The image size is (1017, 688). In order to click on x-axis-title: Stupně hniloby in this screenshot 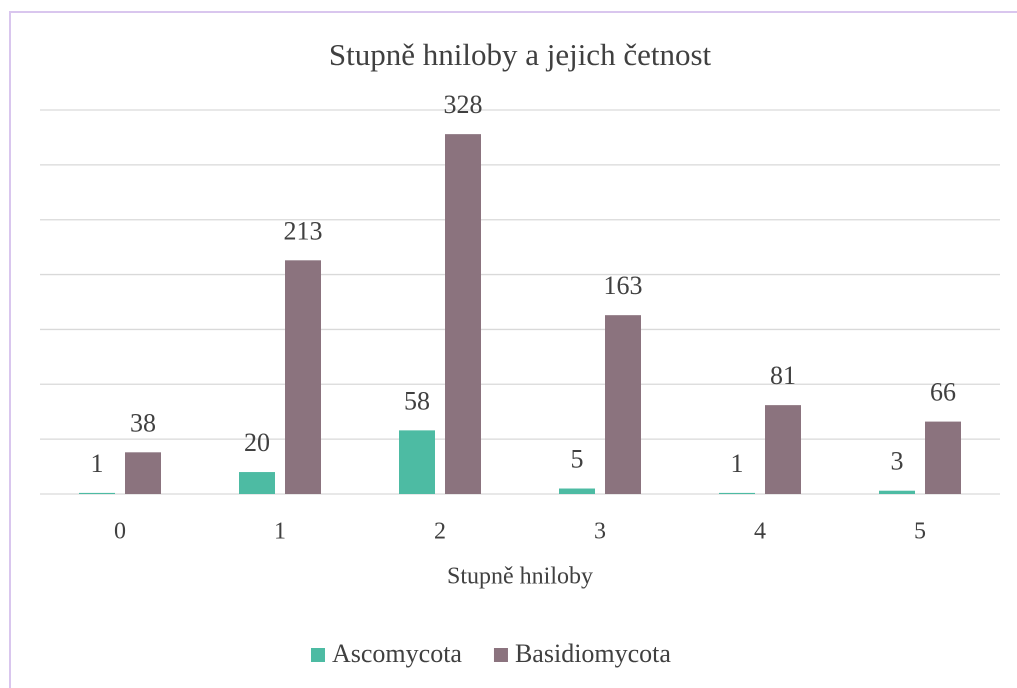, I will do `click(520, 577)`.